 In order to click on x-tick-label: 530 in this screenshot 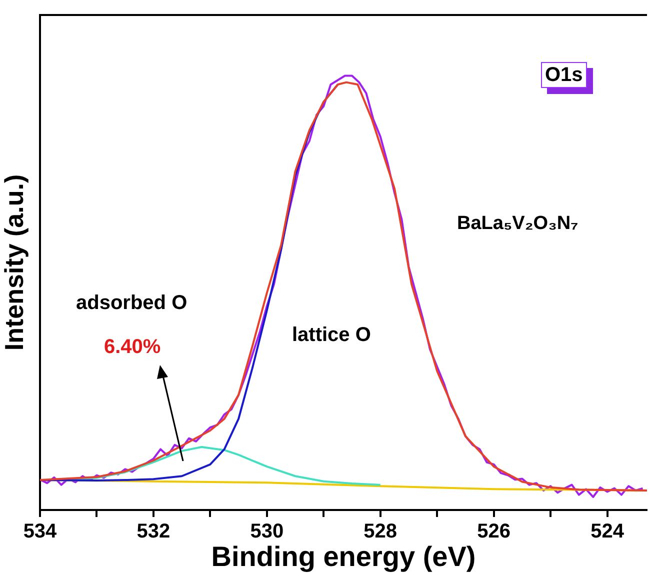, I will do `click(267, 531)`.